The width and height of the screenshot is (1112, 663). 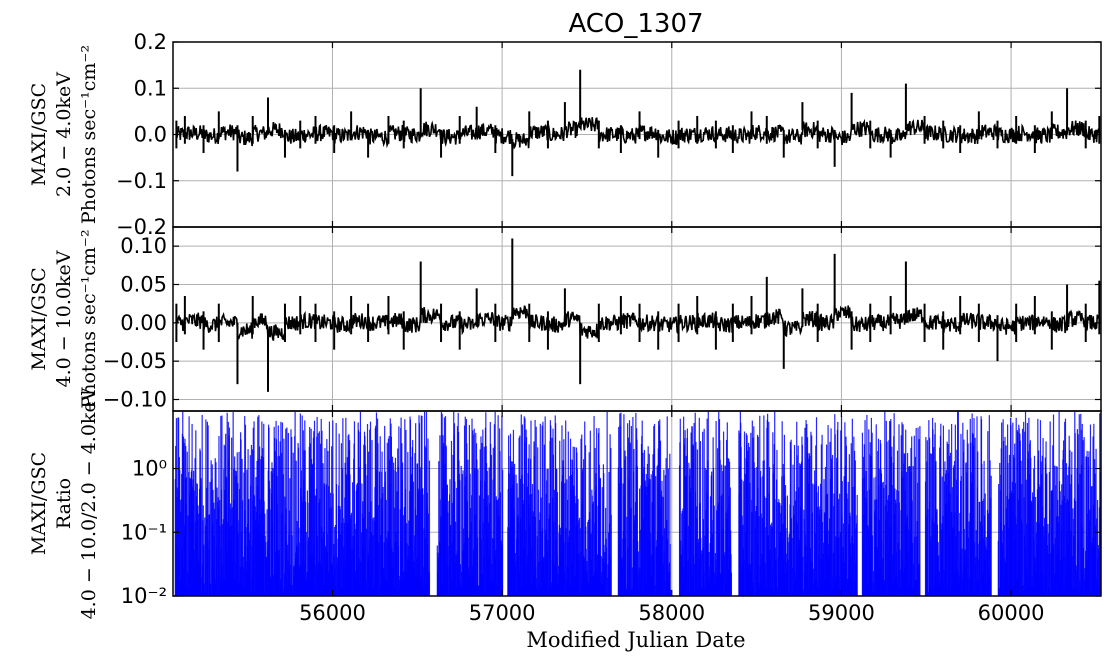 I want to click on y-axis-label-line: MAXI/GSC, so click(x=39, y=134).